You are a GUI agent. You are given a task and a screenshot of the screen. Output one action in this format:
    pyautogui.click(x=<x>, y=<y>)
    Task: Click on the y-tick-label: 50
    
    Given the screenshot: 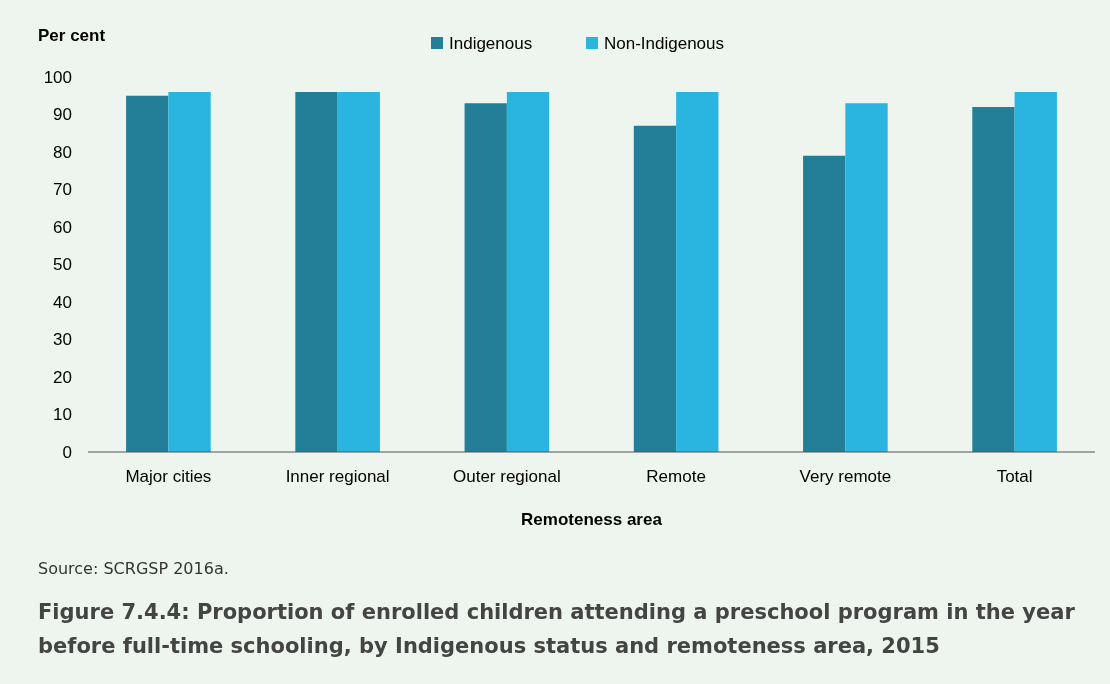 What is the action you would take?
    pyautogui.click(x=62, y=265)
    